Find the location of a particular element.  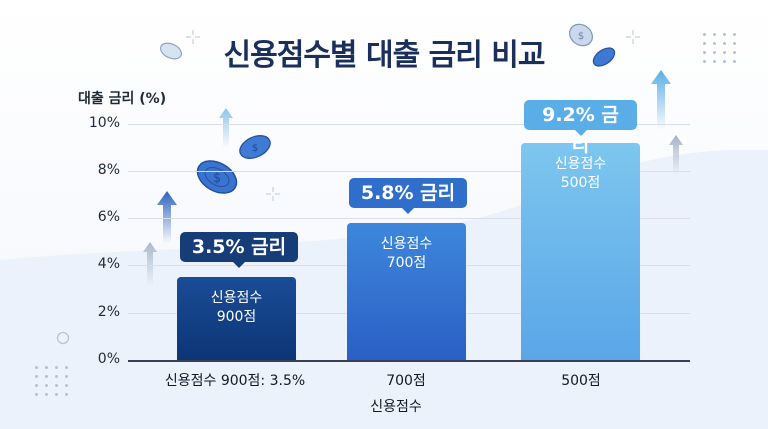

y-tick-4: 4% is located at coordinates (108, 264).